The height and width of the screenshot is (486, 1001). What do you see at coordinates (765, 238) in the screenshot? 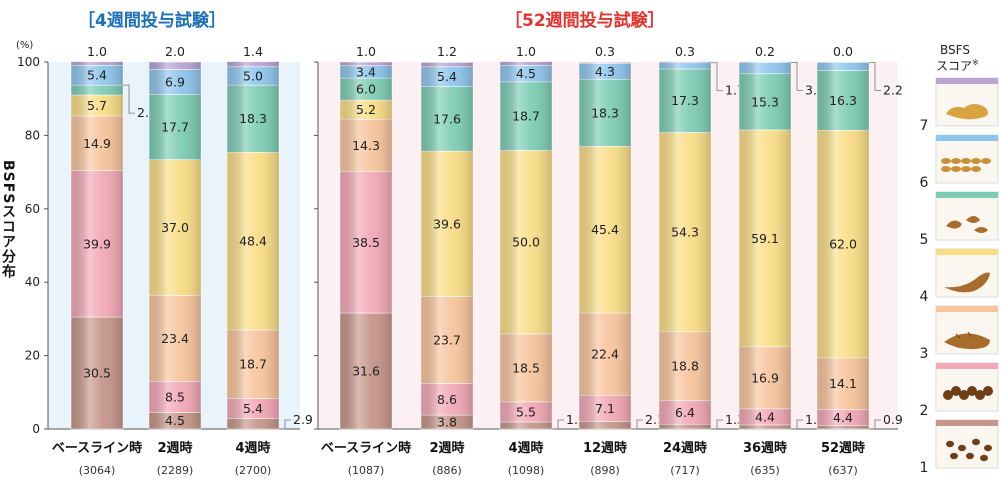
I see `value-label-score-4: 59.1` at bounding box center [765, 238].